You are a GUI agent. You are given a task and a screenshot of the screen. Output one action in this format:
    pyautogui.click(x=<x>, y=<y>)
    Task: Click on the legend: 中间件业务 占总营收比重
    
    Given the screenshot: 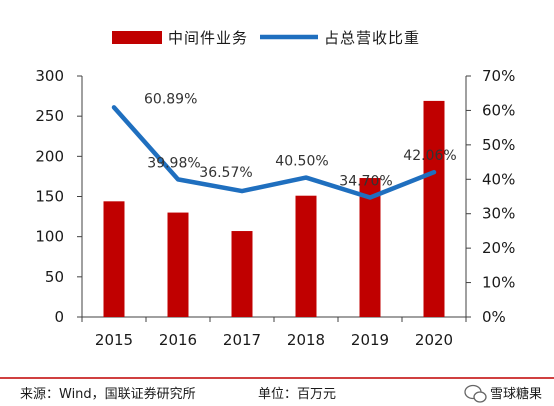 What is the action you would take?
    pyautogui.click(x=266, y=38)
    